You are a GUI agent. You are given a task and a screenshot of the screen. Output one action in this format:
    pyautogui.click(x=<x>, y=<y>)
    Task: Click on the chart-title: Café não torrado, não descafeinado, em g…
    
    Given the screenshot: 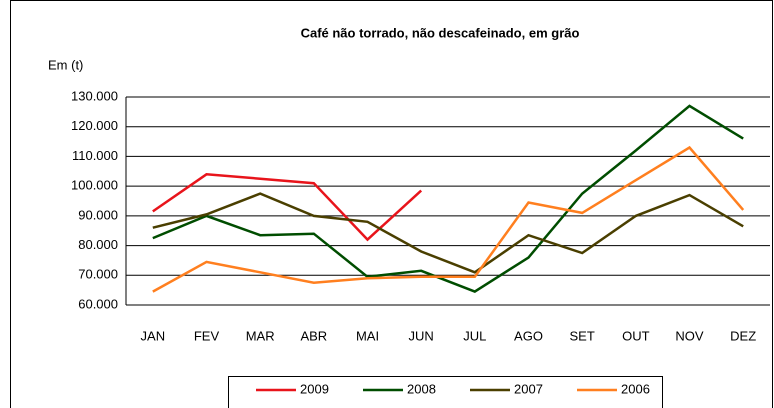 What is the action you would take?
    pyautogui.click(x=440, y=32)
    